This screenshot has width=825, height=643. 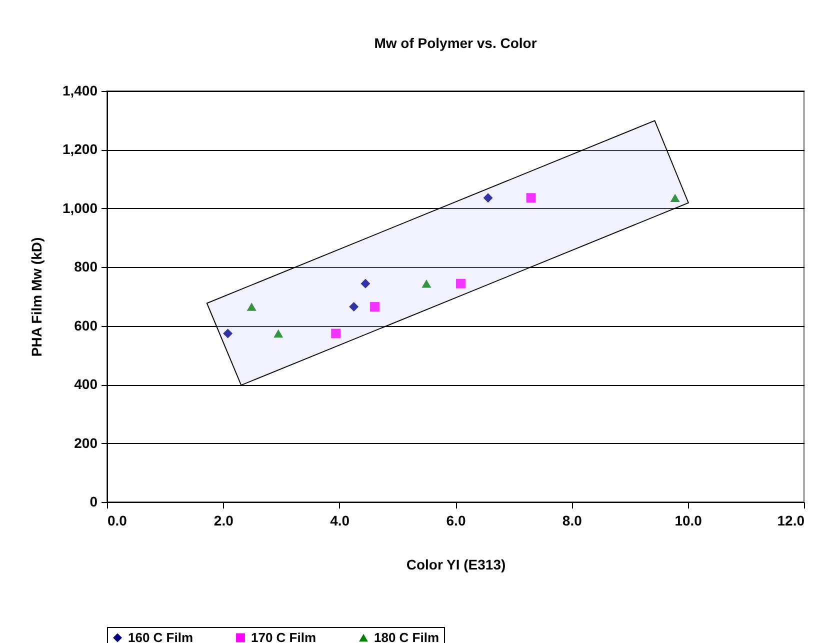 What do you see at coordinates (407, 636) in the screenshot?
I see `legend-label: 180 C Film` at bounding box center [407, 636].